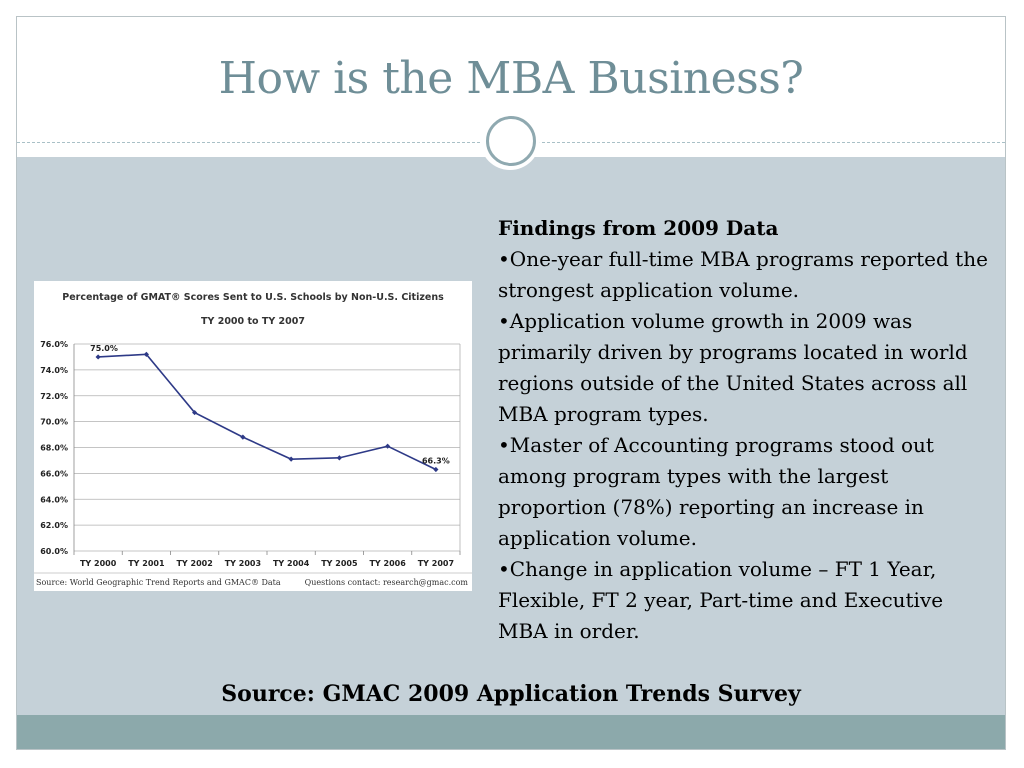 This screenshot has width=1024, height=768. Describe the element at coordinates (54, 422) in the screenshot. I see `y-tick-label: 70.0%` at that location.